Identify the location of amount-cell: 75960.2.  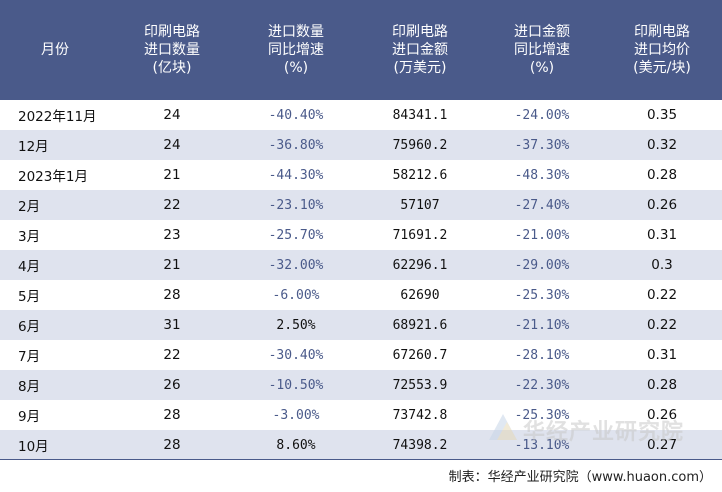
(420, 145).